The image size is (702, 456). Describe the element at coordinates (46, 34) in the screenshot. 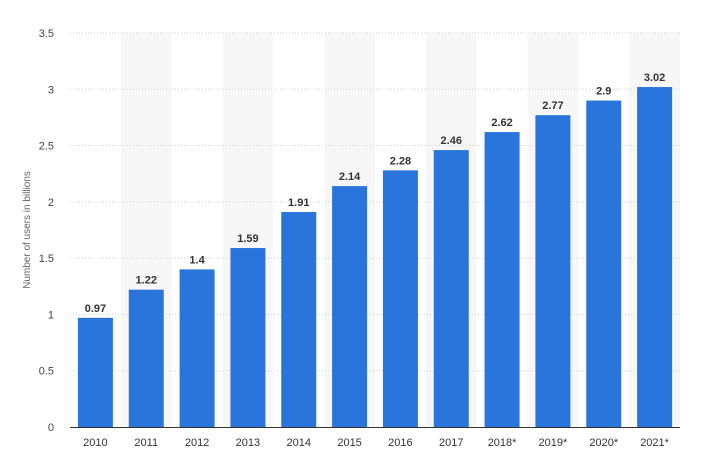

I see `y-tick-label: 3.5` at that location.